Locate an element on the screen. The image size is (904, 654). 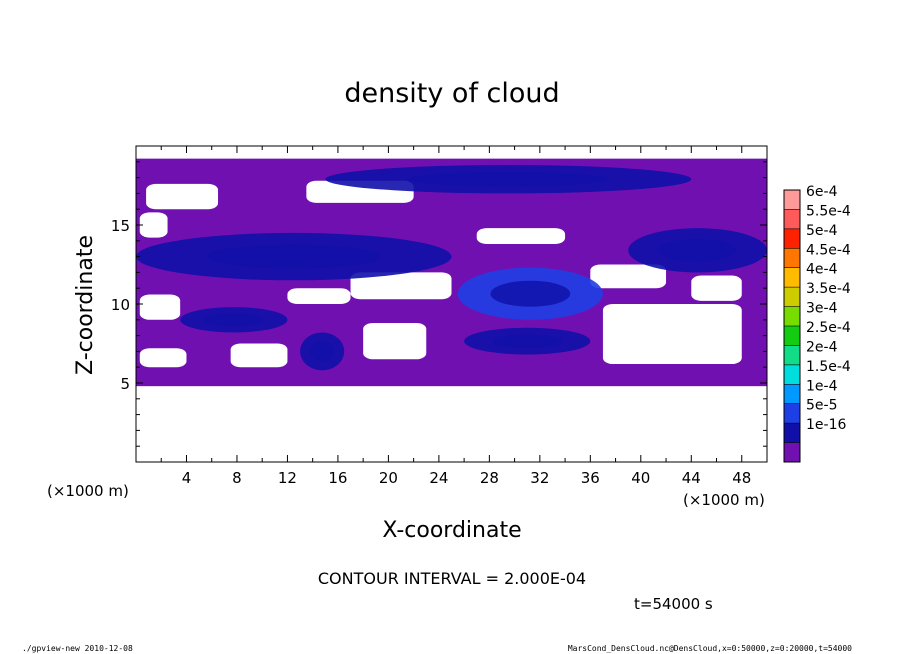
y-axis-unit: (×1000 m) is located at coordinates (724, 500).